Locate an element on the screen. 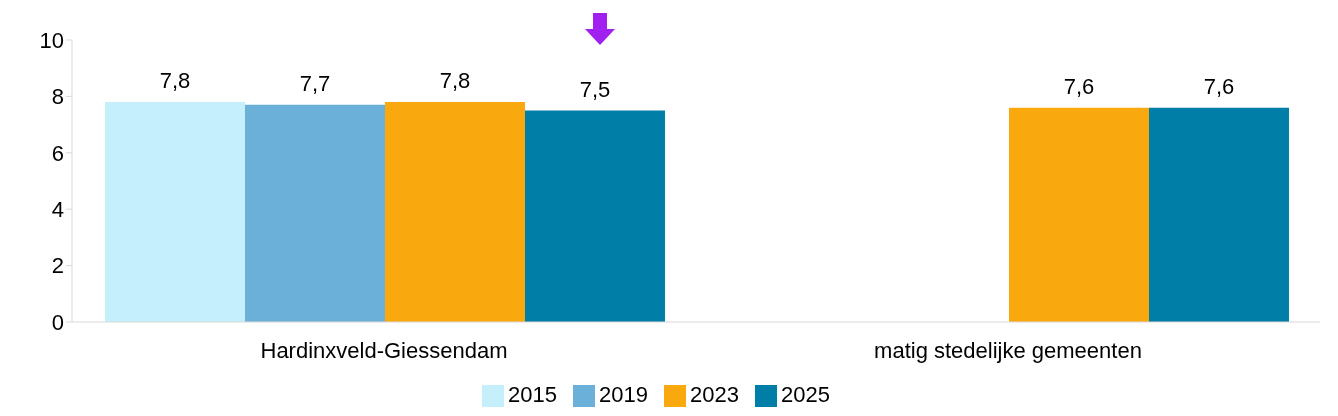 This screenshot has width=1338, height=416. y-tick-label: 8 is located at coordinates (57, 97).